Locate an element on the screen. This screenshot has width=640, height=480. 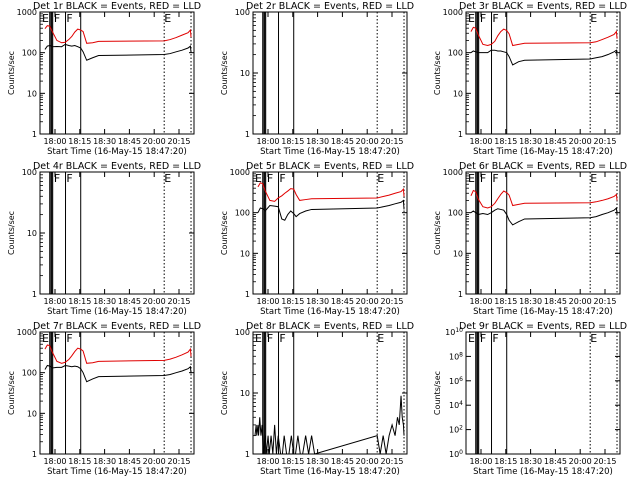
panel-title: Det 4r BLACK = Events, RED = LLD is located at coordinates (117, 166).